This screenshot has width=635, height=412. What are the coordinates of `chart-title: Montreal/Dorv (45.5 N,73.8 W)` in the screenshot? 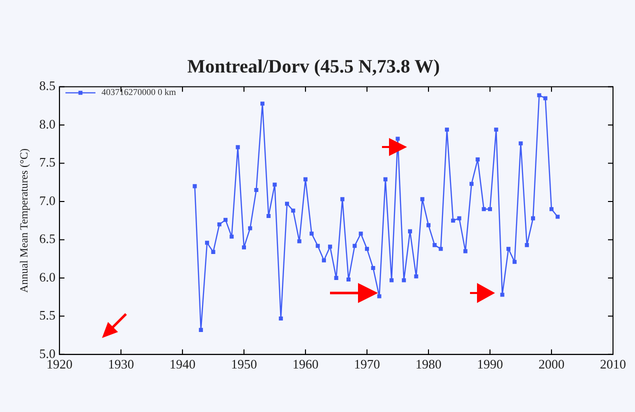 It's located at (313, 67).